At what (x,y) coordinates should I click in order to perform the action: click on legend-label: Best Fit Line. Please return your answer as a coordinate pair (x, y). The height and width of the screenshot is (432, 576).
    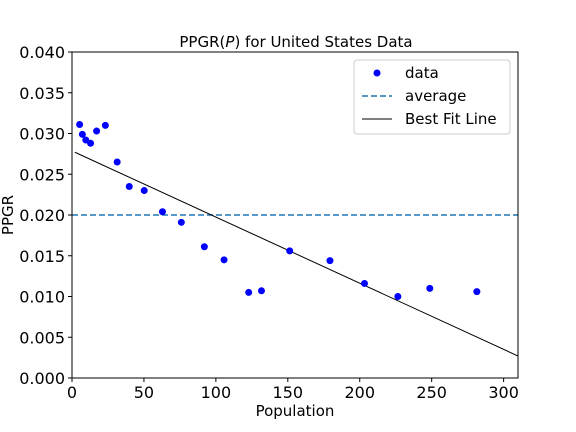
    Looking at the image, I should click on (451, 119).